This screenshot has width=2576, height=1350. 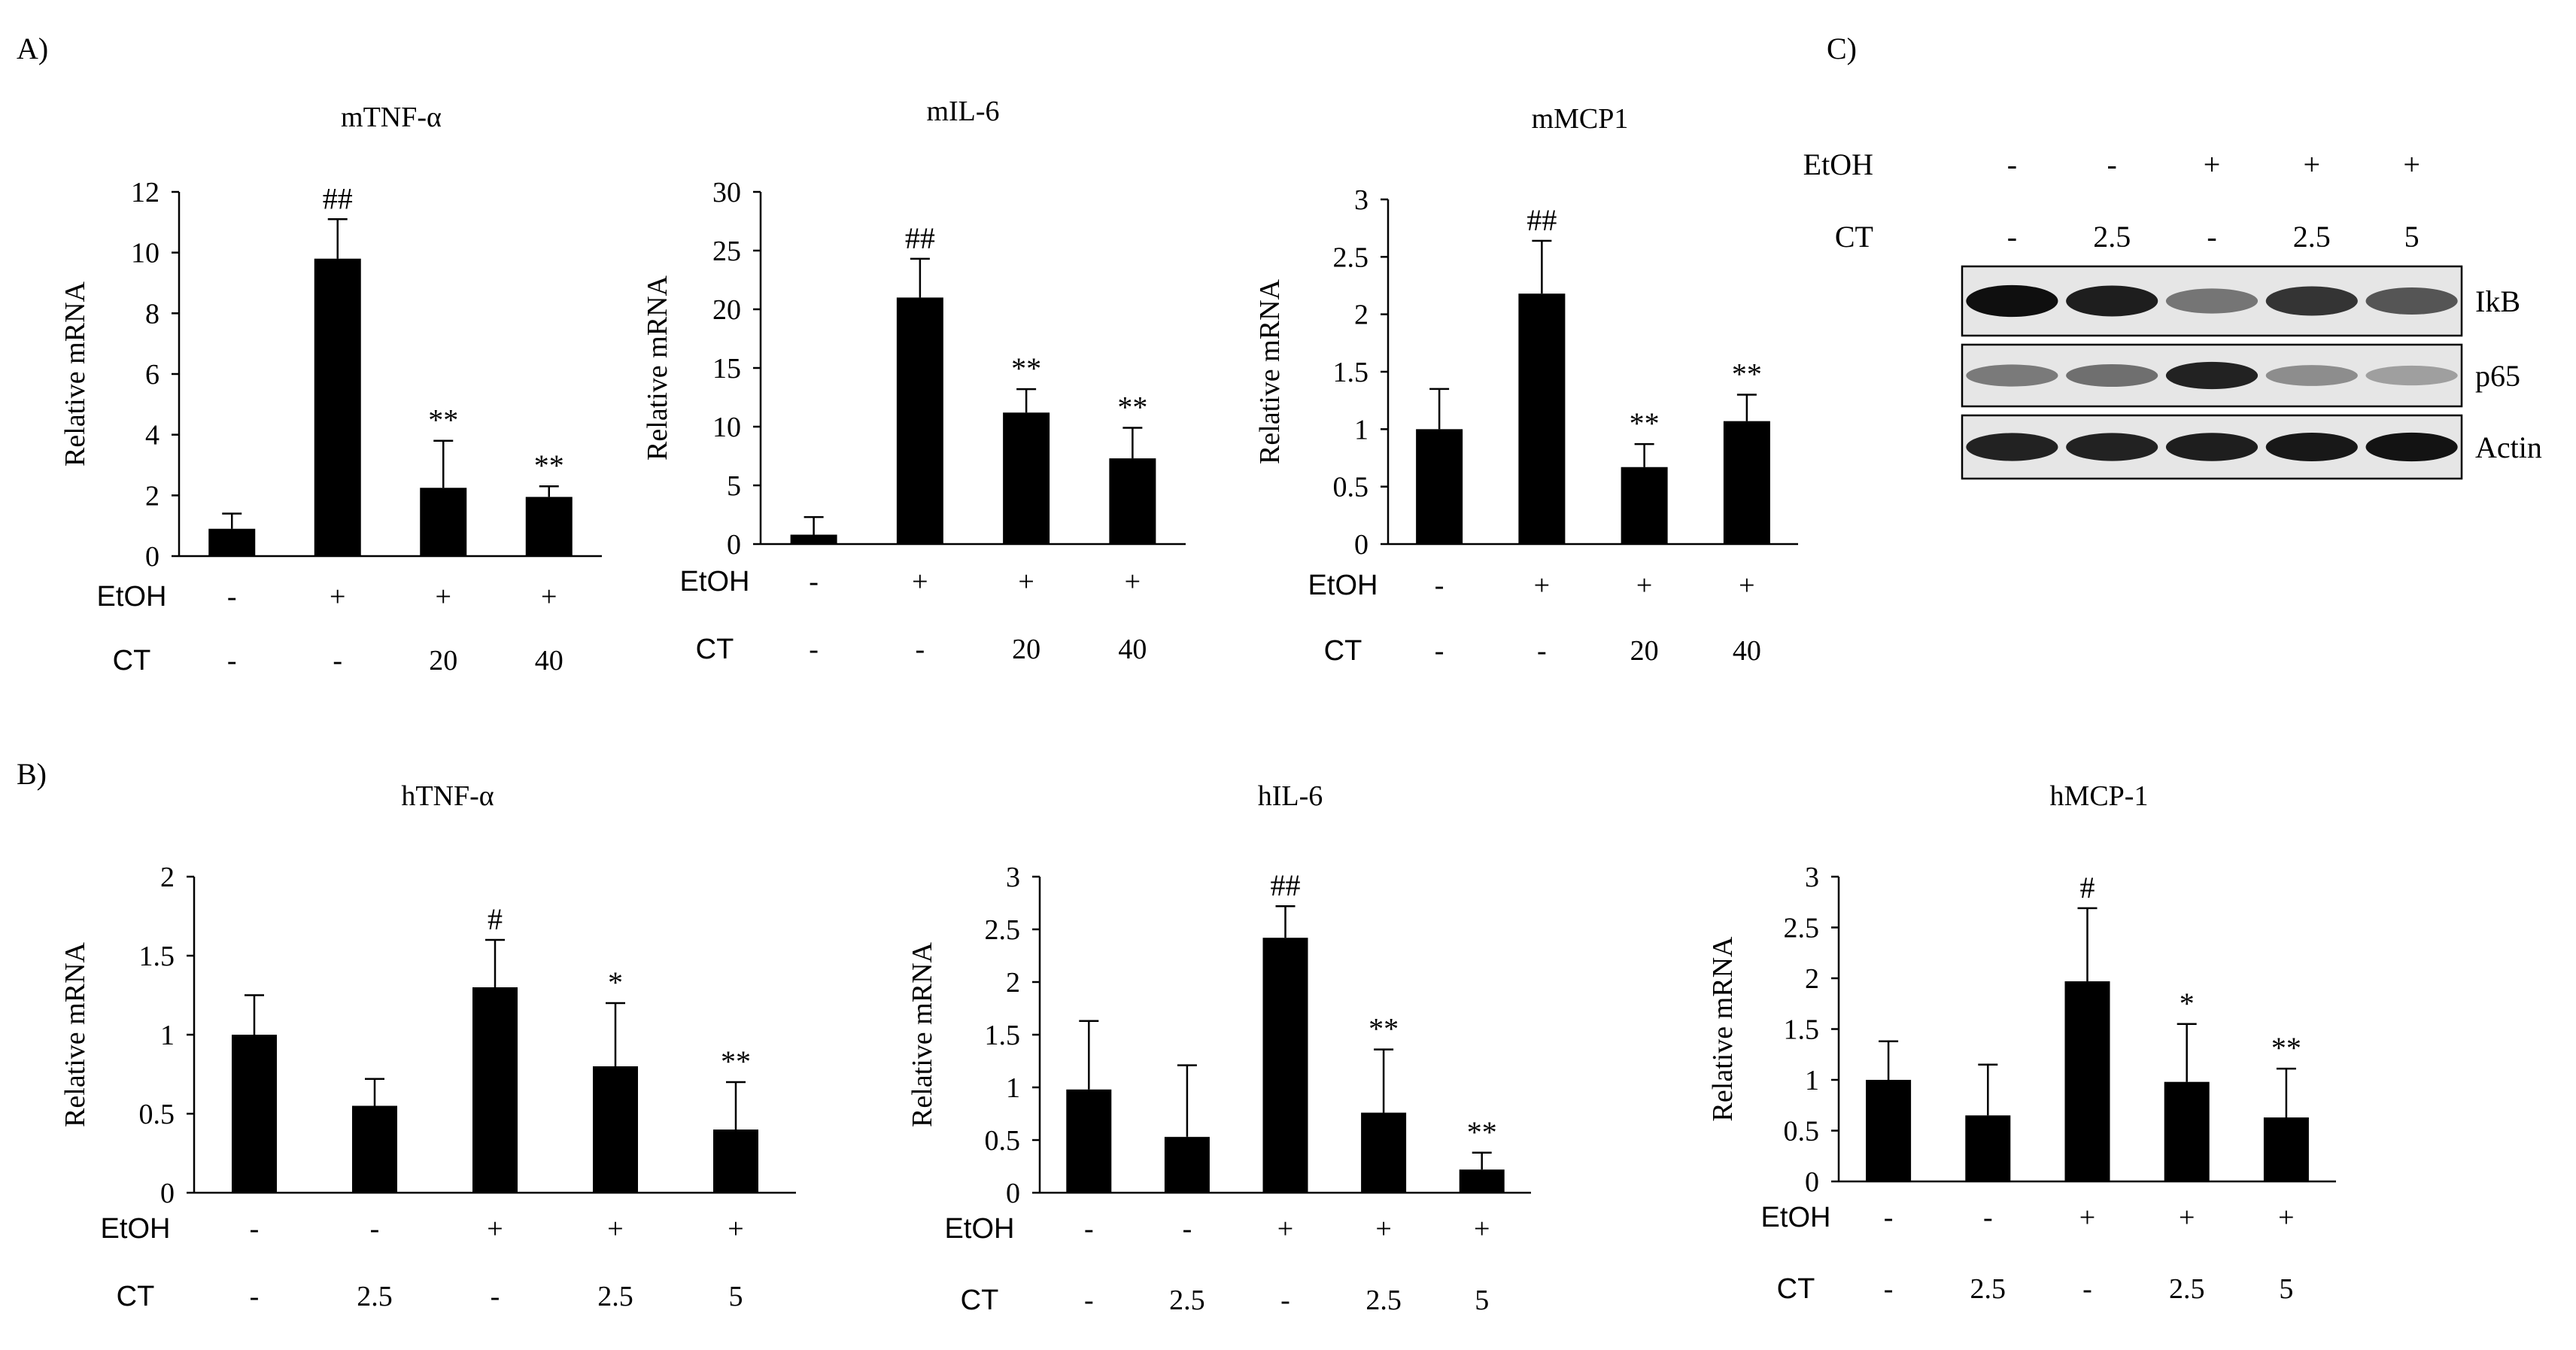 I want to click on chart-title: mIL-6, so click(x=962, y=111).